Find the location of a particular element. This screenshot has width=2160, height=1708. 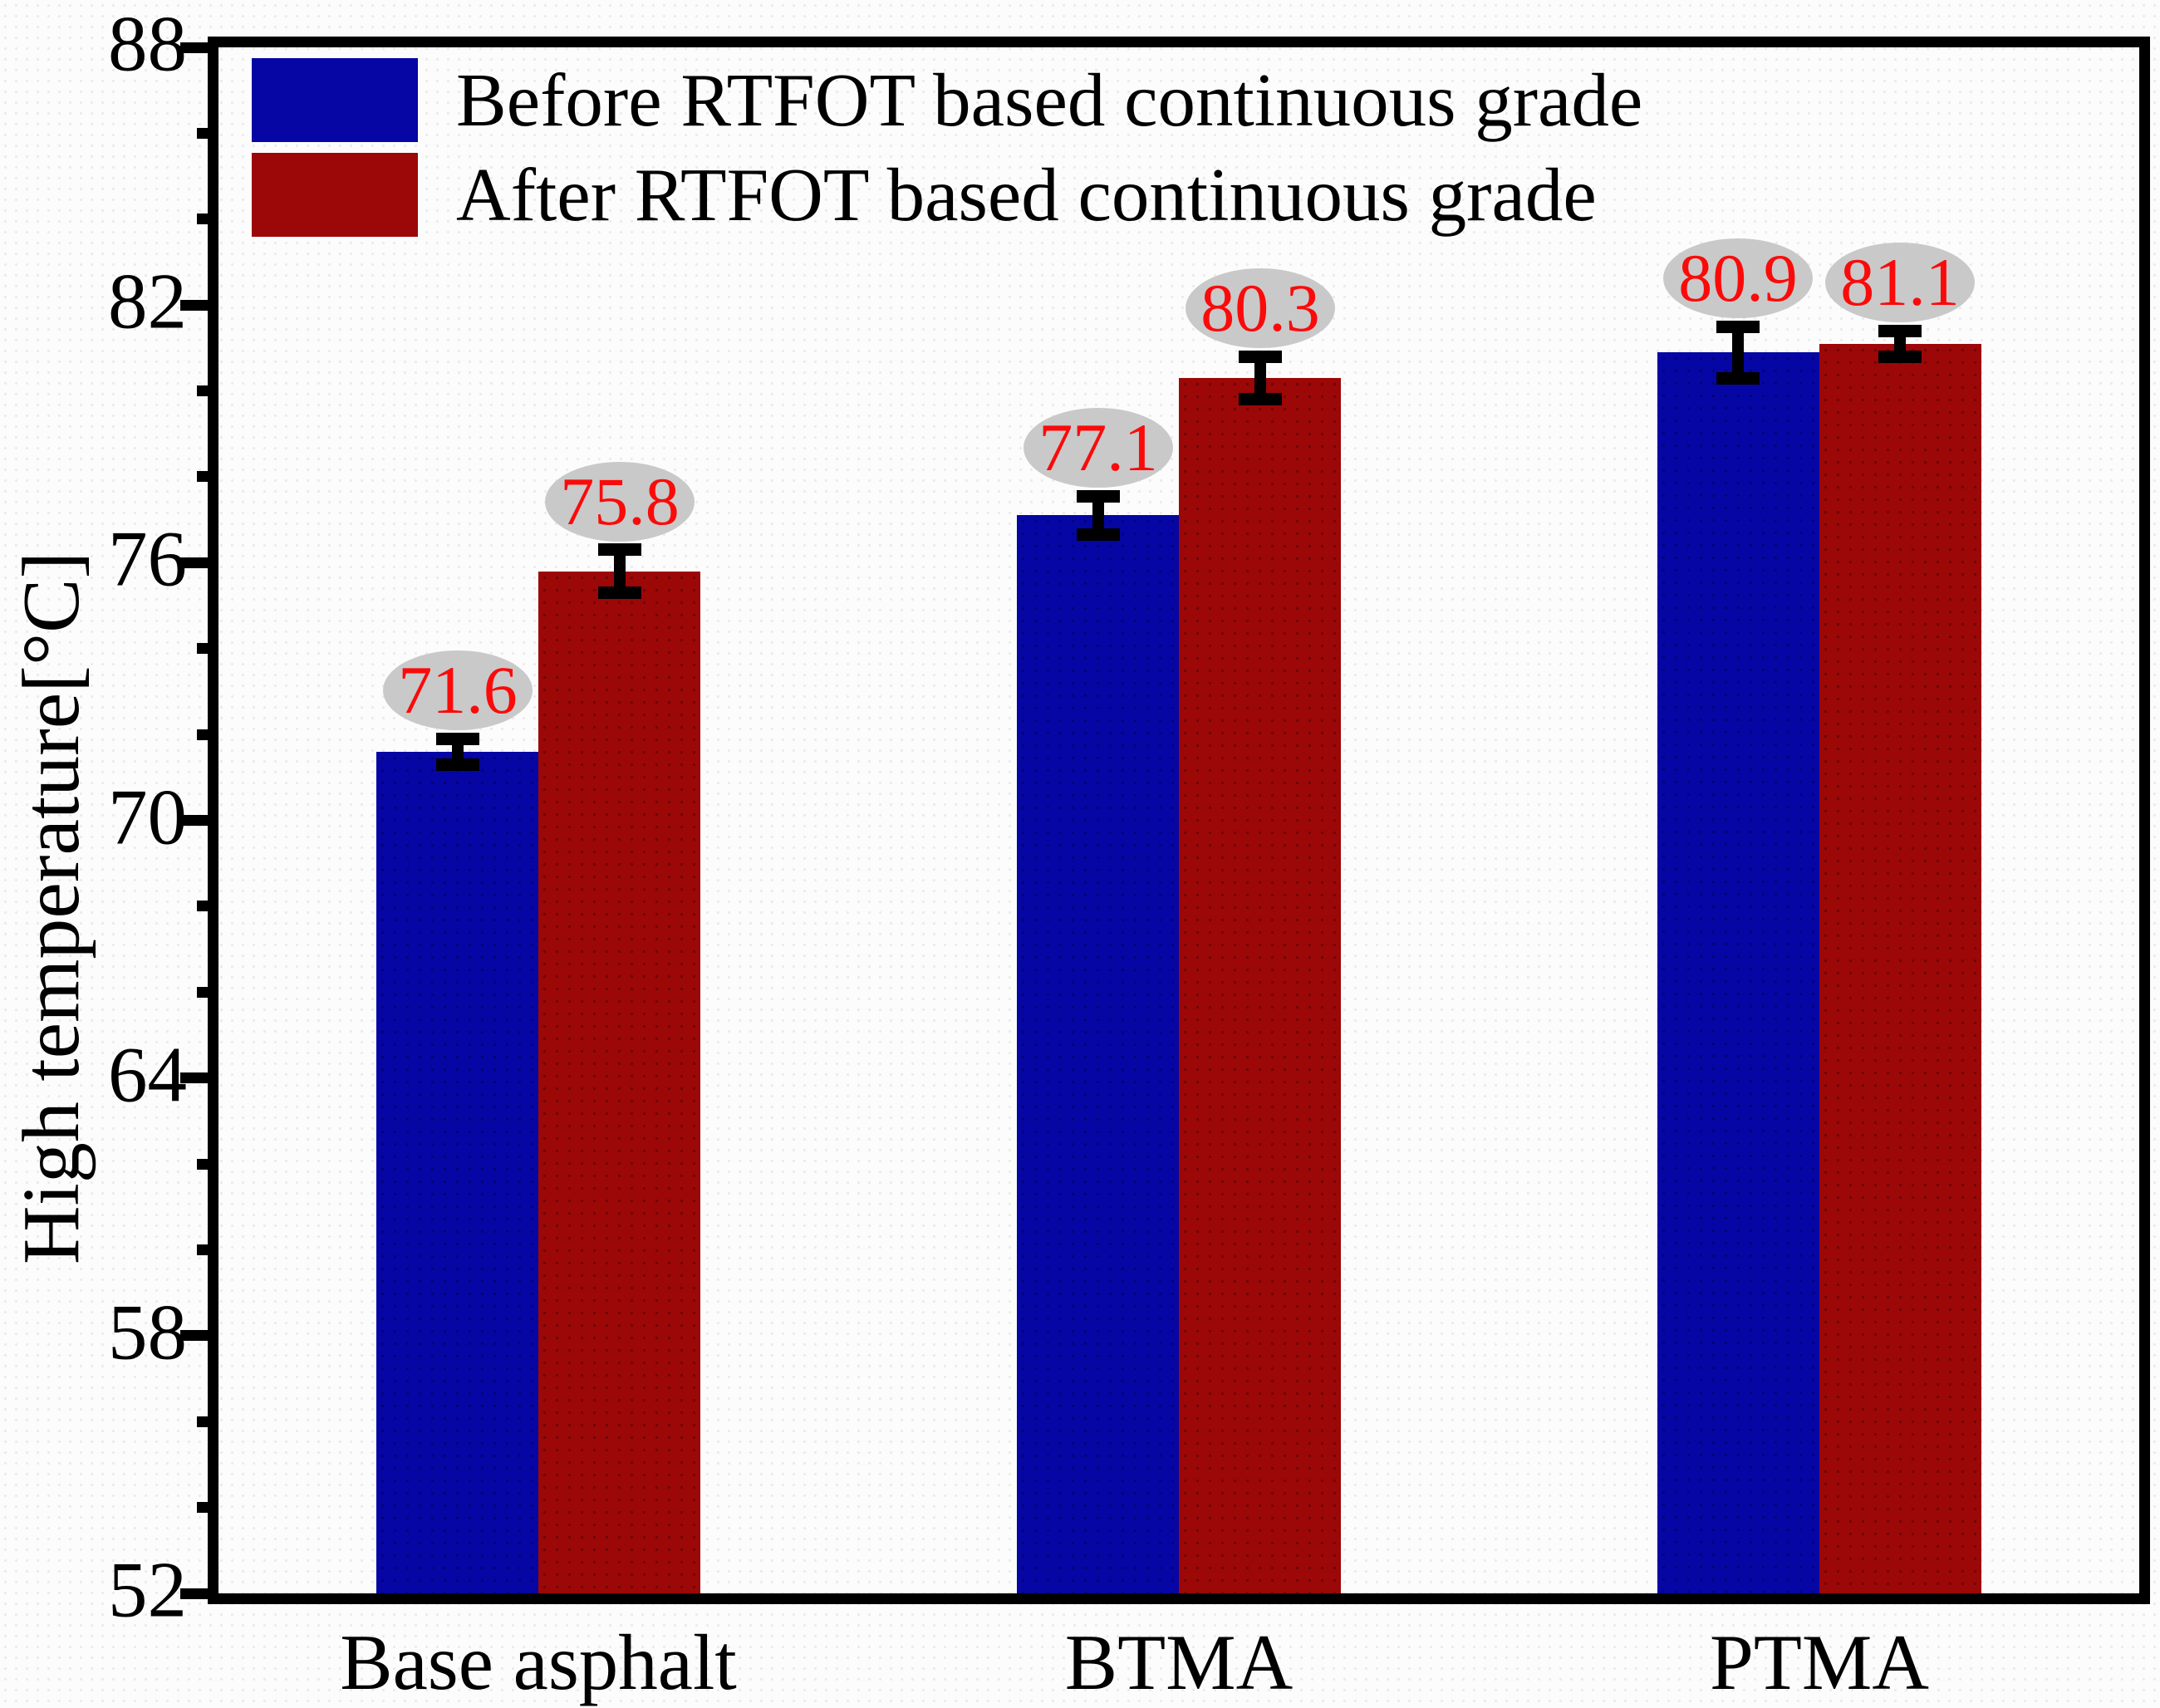

value-label-bubble: 71.6 is located at coordinates (458, 690).